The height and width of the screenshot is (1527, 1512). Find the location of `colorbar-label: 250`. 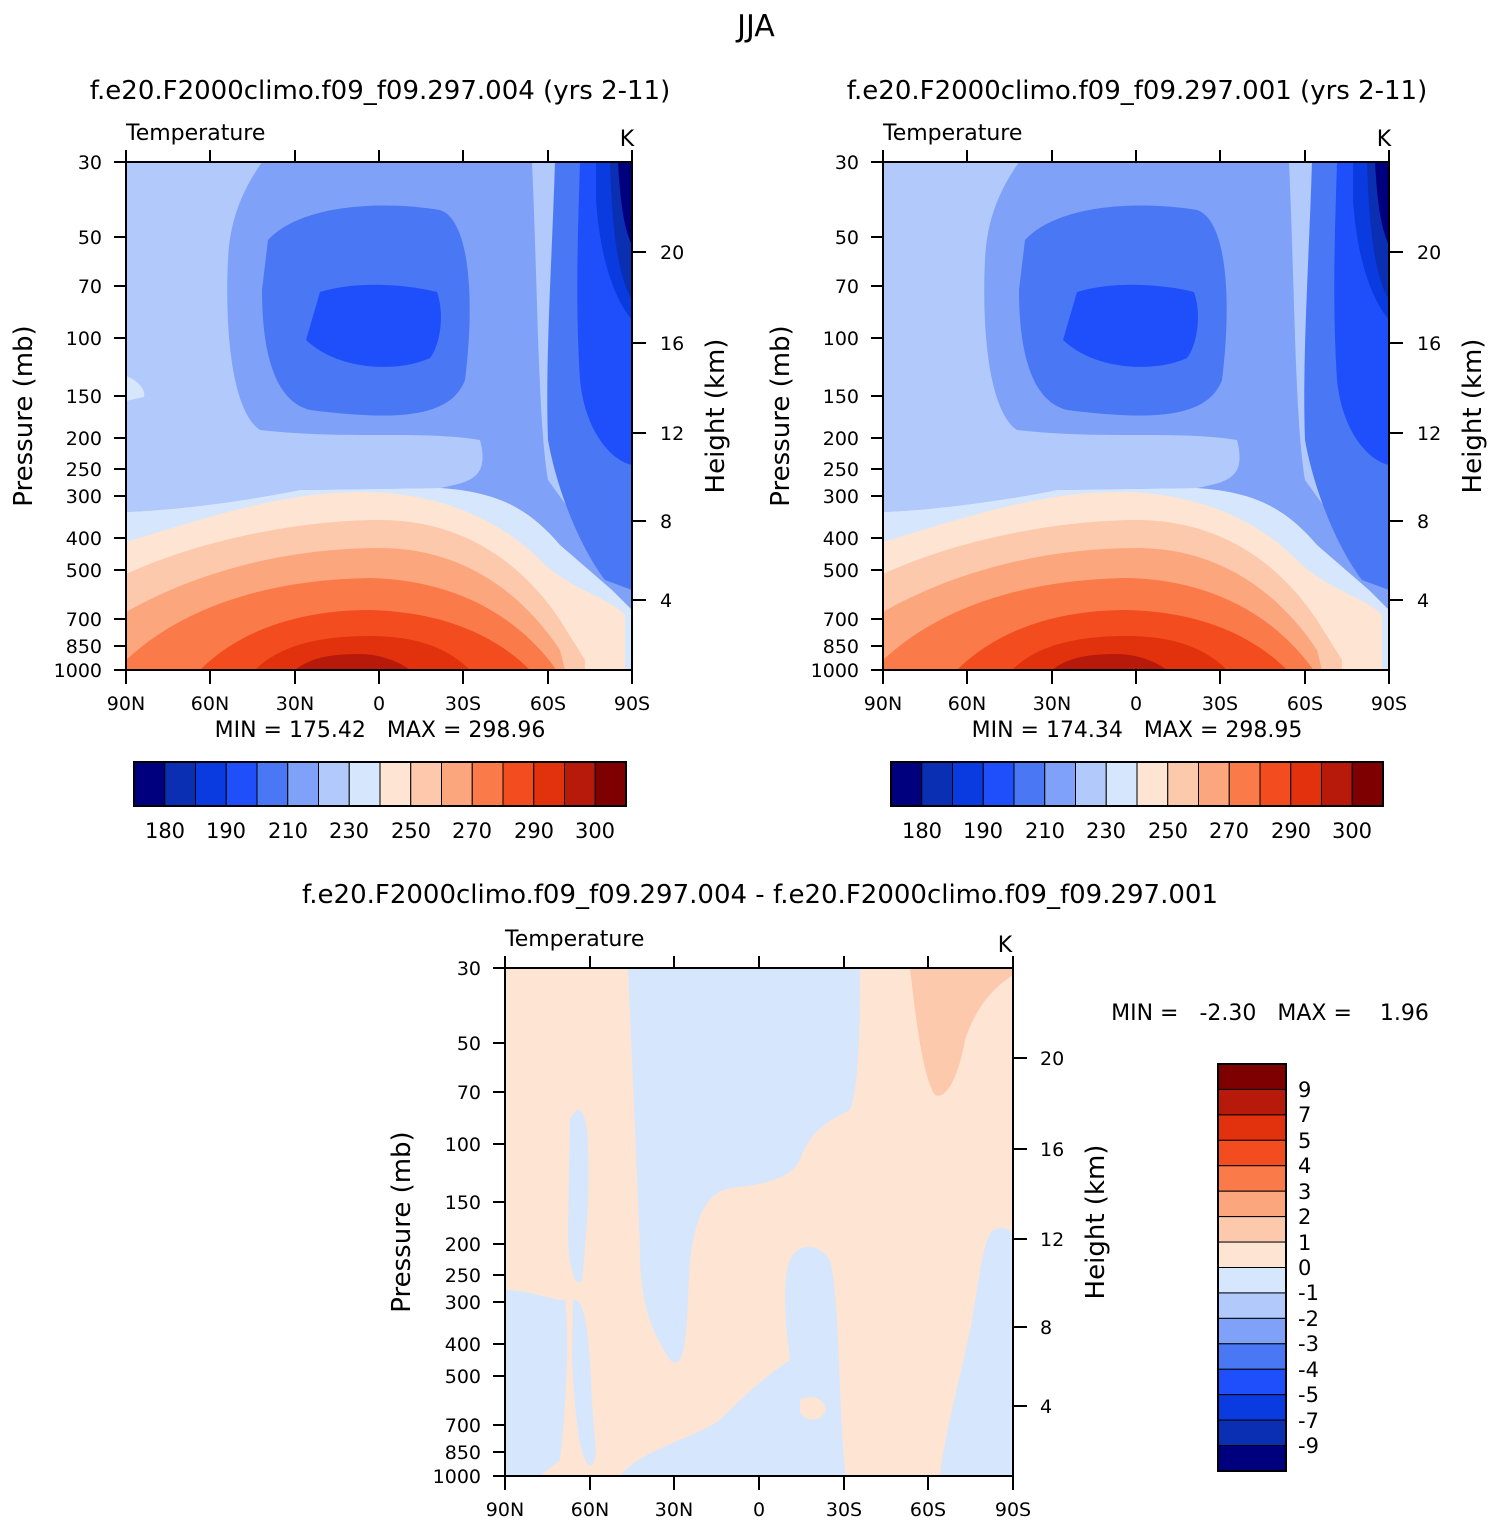

colorbar-label: 250 is located at coordinates (1168, 831).